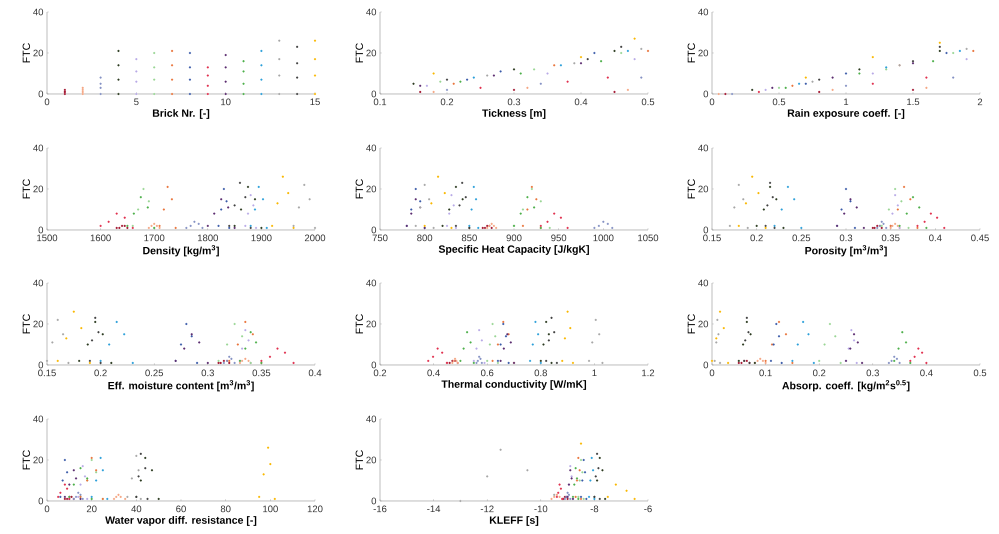 The height and width of the screenshot is (534, 999). I want to click on x-axis-title: Density [kg/m$^{3}$], so click(181, 250).